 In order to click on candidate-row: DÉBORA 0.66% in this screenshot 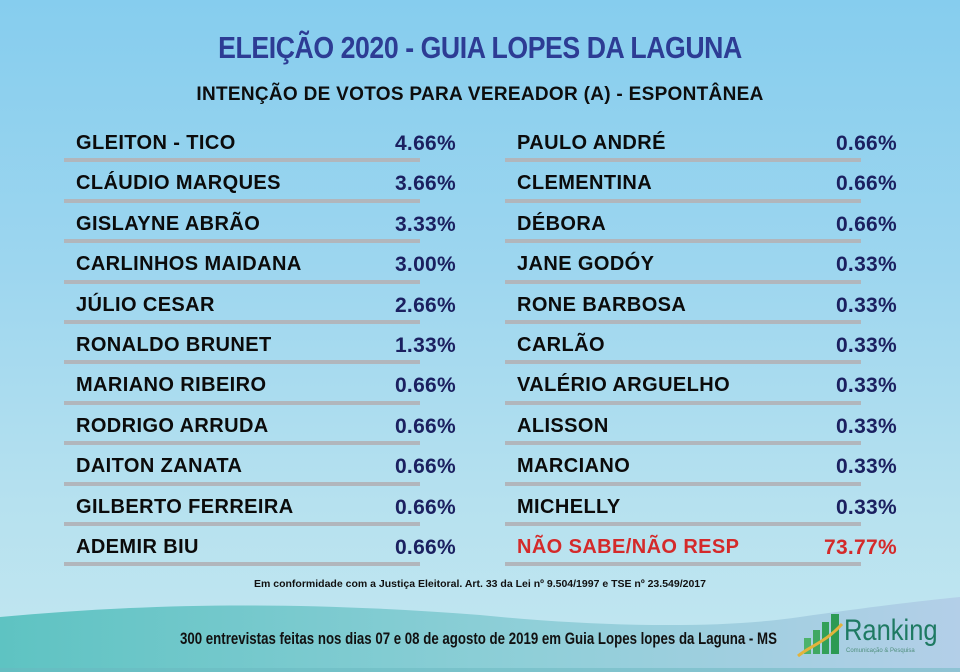, I will do `click(705, 225)`.